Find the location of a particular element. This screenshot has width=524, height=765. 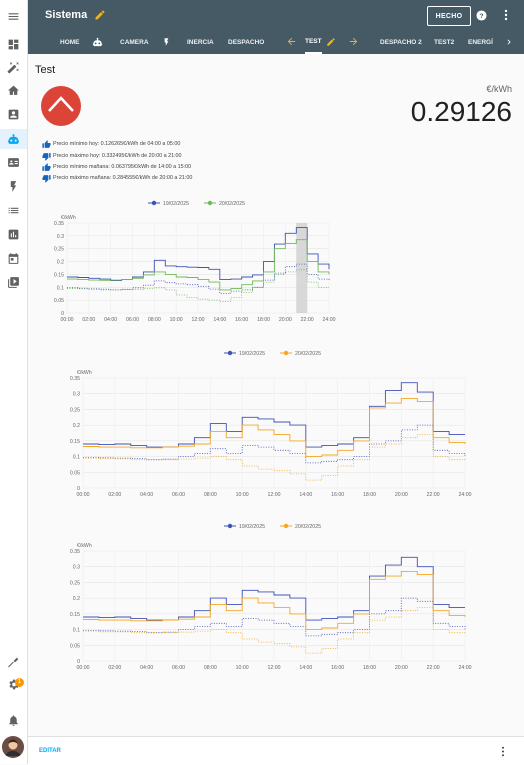

done-button: HECHO is located at coordinates (449, 16).